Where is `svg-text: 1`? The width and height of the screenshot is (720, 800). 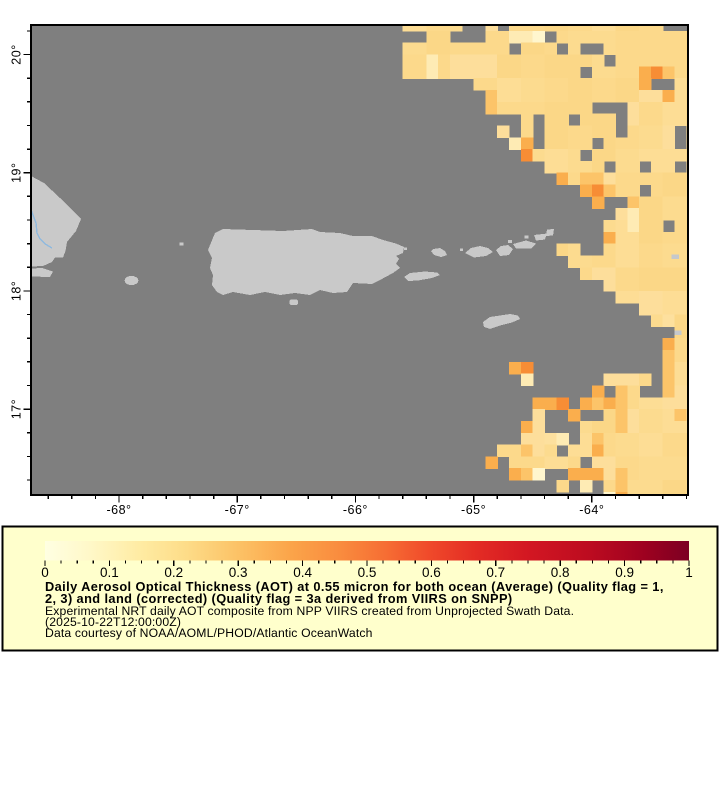 svg-text: 1 is located at coordinates (689, 572).